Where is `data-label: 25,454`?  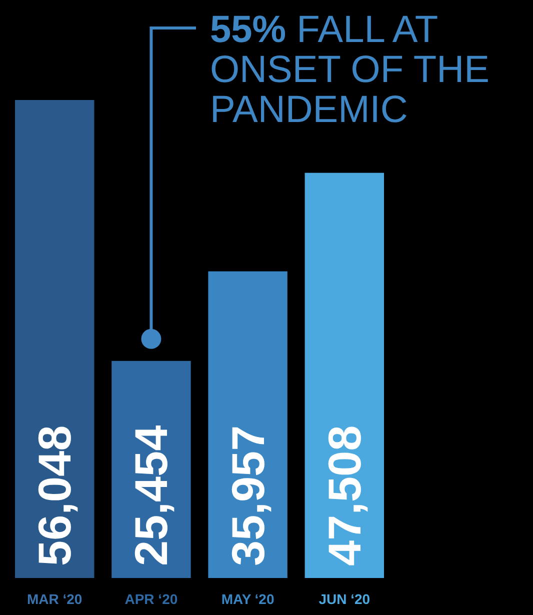
data-label: 25,454 is located at coordinates (151, 495).